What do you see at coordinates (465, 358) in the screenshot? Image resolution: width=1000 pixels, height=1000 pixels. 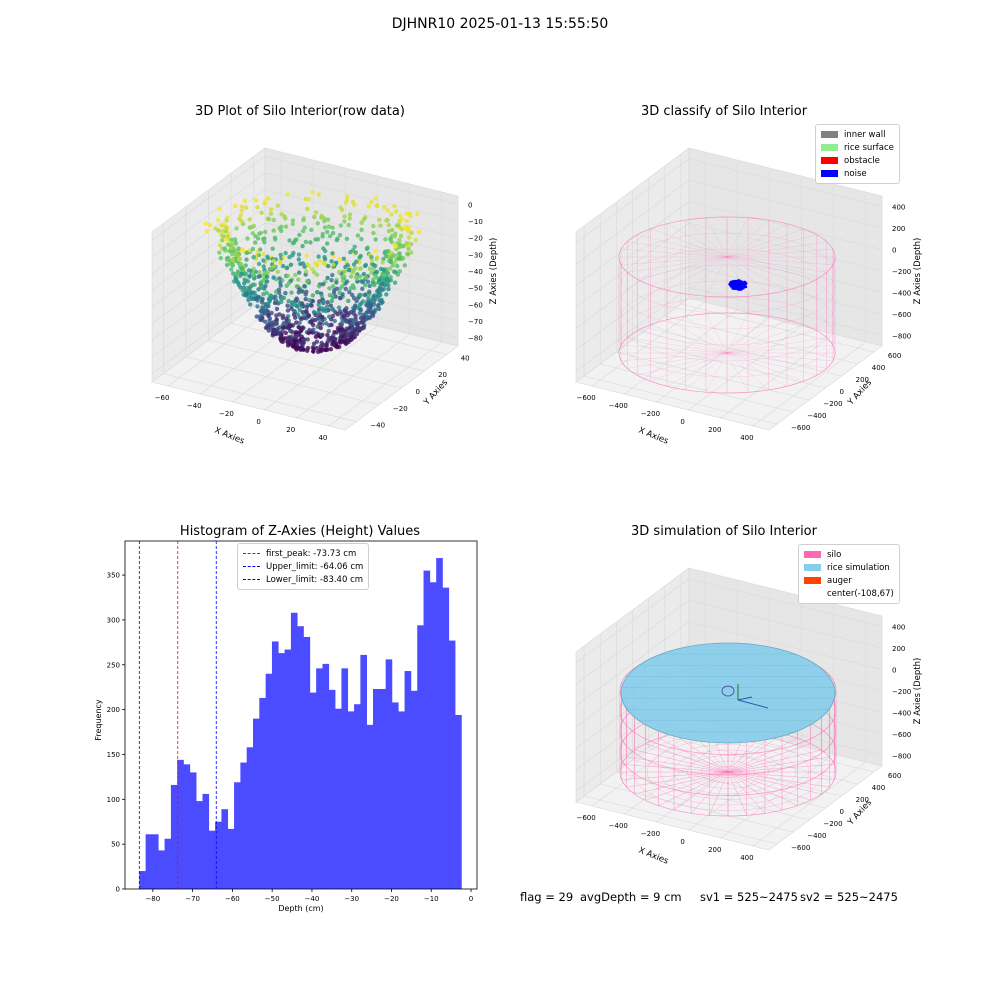 I see `y-tick-label: 40` at bounding box center [465, 358].